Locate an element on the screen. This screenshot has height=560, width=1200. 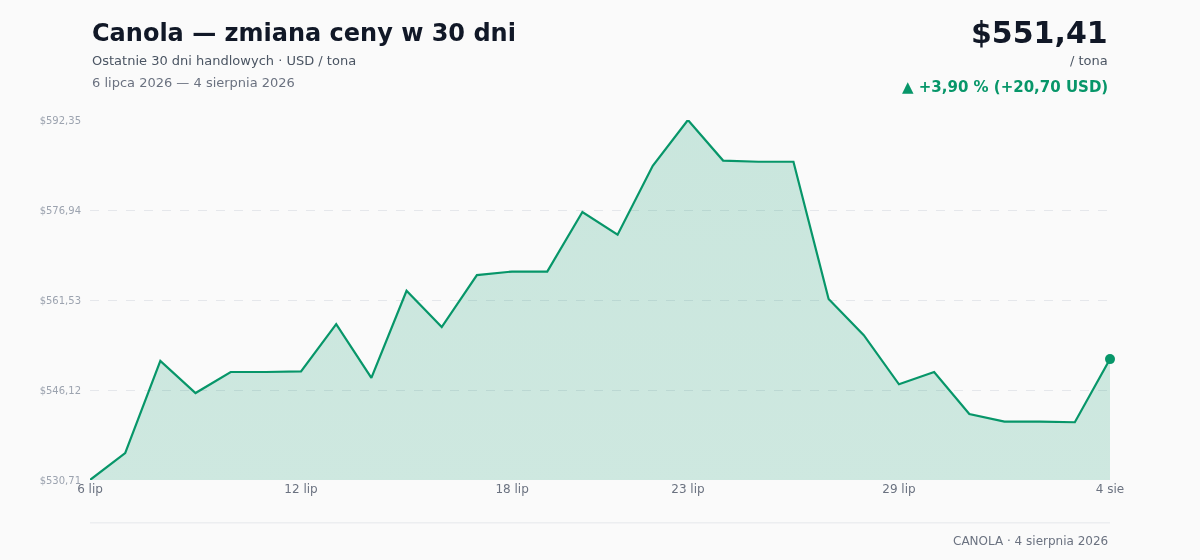
y-tick-label: $561,53 is located at coordinates (60, 300).